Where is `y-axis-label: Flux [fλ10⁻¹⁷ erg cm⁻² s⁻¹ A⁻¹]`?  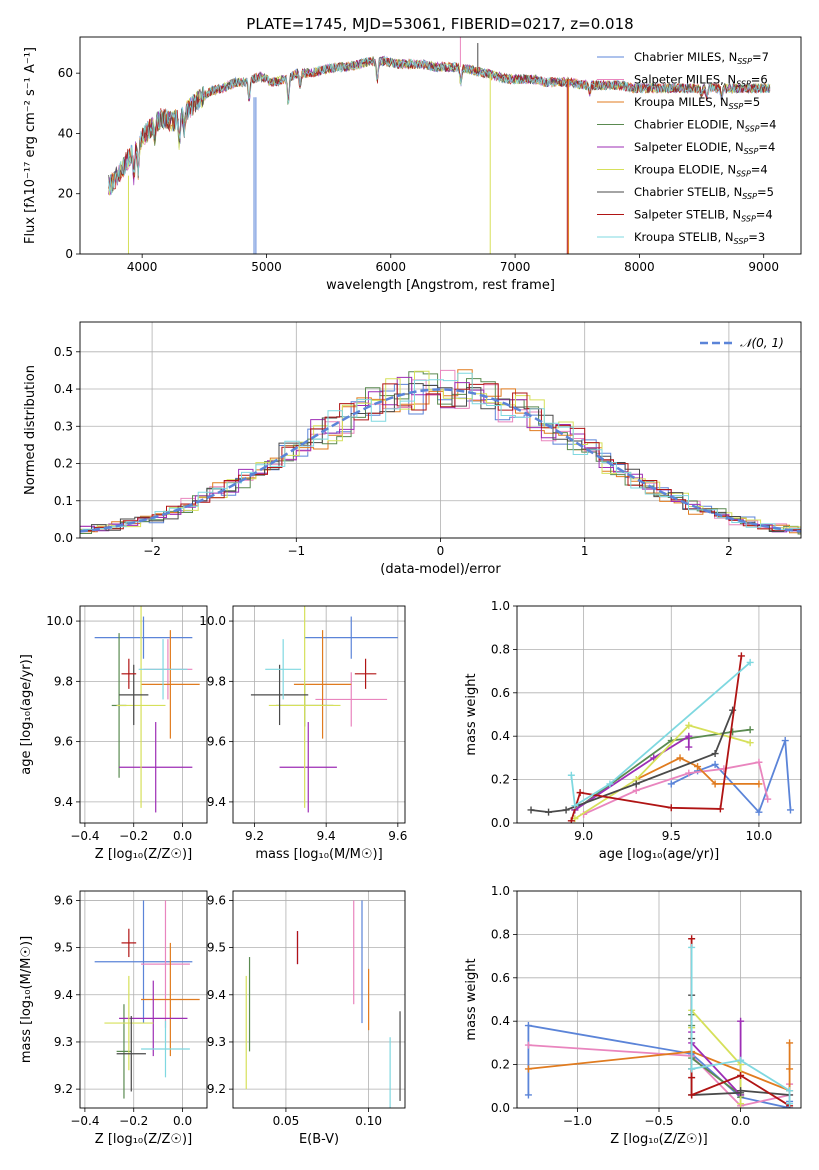 y-axis-label: Flux [fλ10⁻¹⁷ erg cm⁻² s⁻¹ A⁻¹] is located at coordinates (30, 145).